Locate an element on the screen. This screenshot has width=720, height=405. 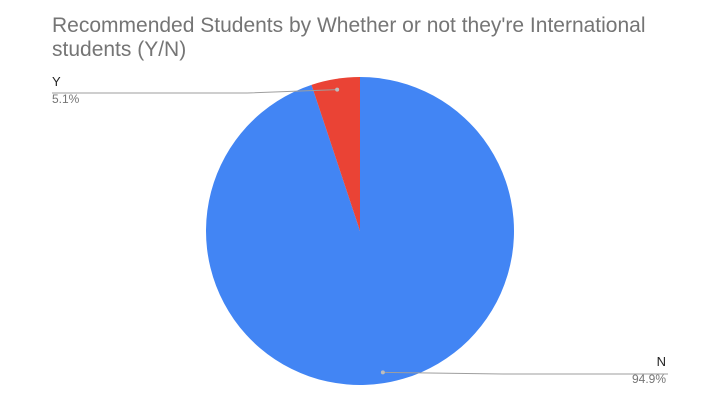
callout-line-n is located at coordinates (525, 373).